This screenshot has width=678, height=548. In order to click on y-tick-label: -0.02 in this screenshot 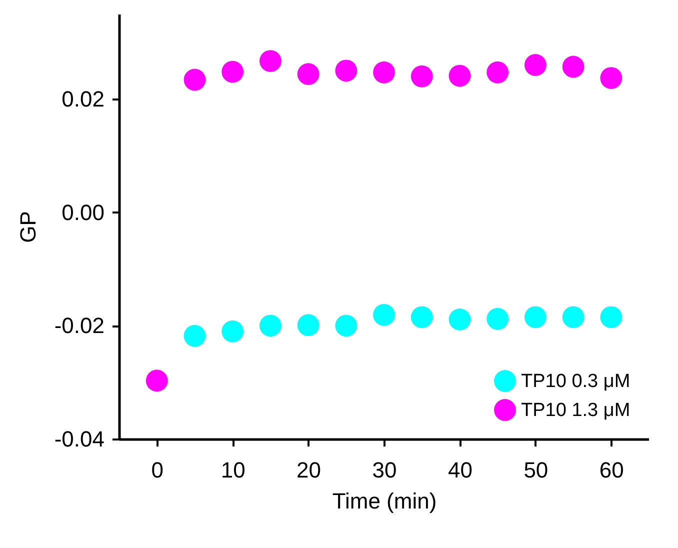, I will do `click(79, 325)`.